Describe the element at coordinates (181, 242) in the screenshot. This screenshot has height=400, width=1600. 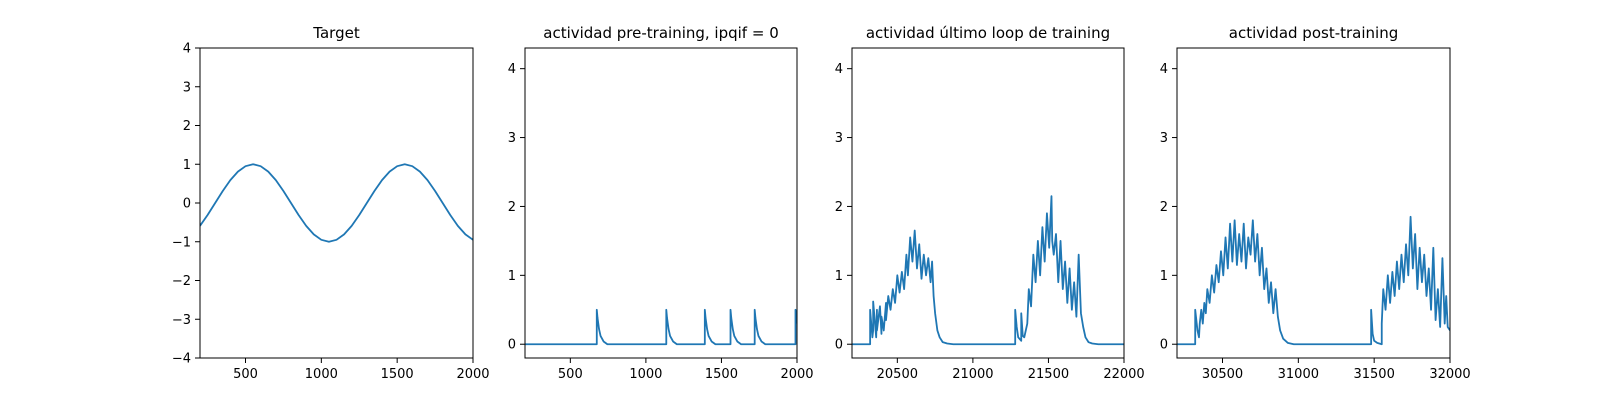
I see `y-tick-label: −1` at that location.